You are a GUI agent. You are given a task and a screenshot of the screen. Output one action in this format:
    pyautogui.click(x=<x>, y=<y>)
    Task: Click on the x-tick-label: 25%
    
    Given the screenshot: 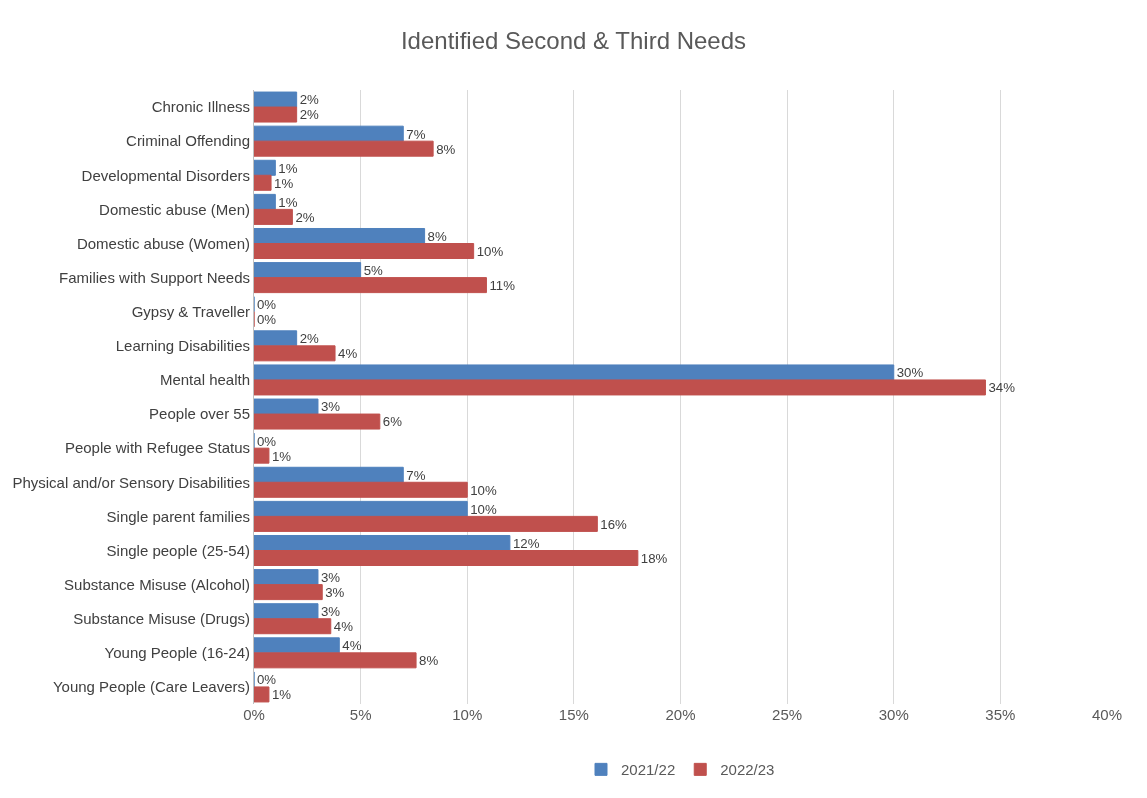 What is the action you would take?
    pyautogui.click(x=787, y=714)
    